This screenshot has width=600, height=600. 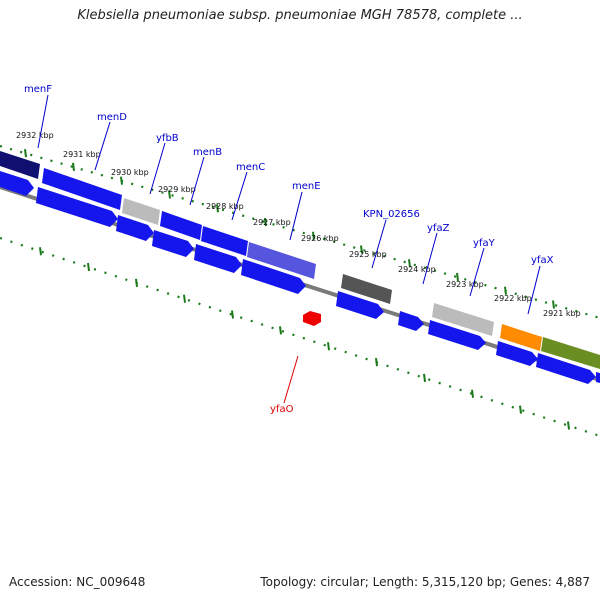 I want to click on label-yfaZ: yfaZ, so click(x=438, y=228).